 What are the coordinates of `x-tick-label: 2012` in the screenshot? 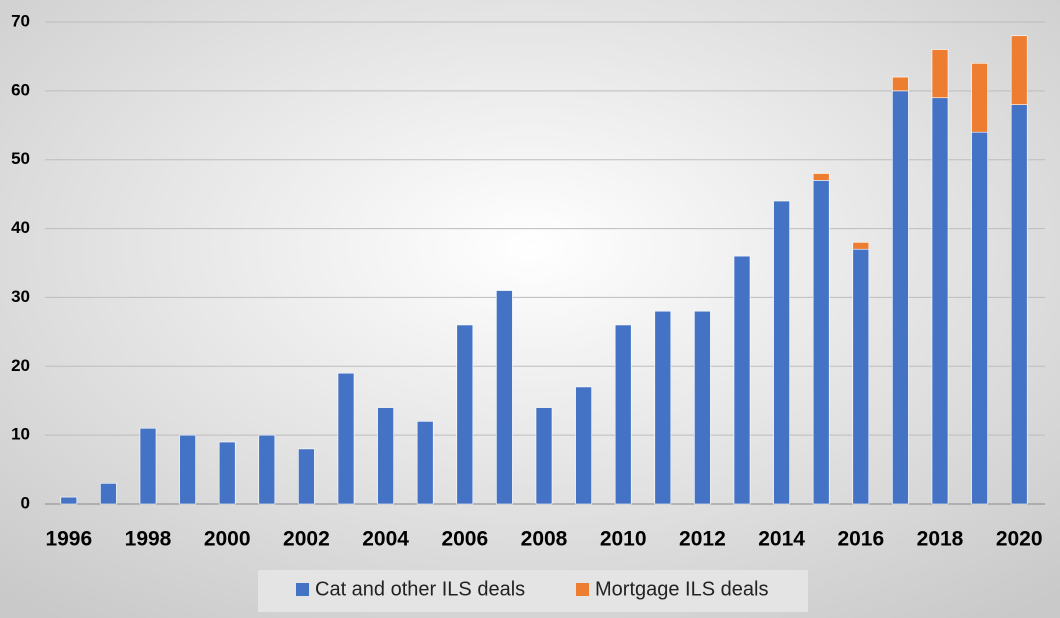 It's located at (702, 539).